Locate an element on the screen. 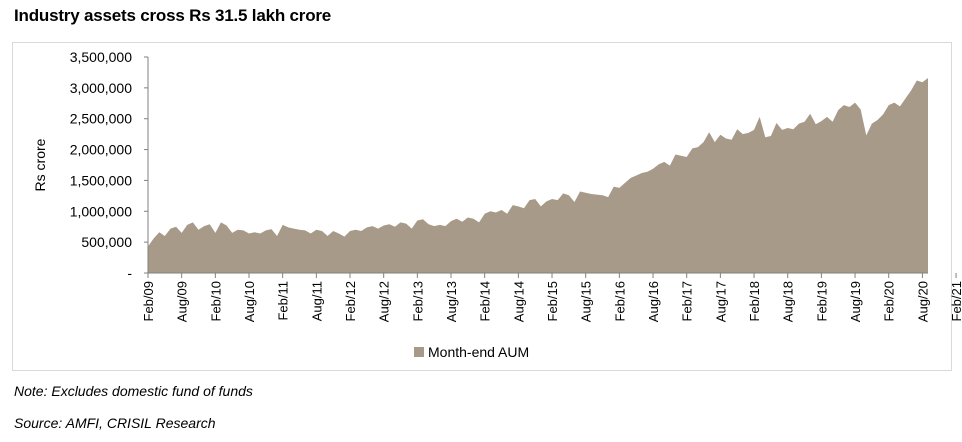 The height and width of the screenshot is (442, 962). x-tick-label: Aug/12 is located at coordinates (384, 301).